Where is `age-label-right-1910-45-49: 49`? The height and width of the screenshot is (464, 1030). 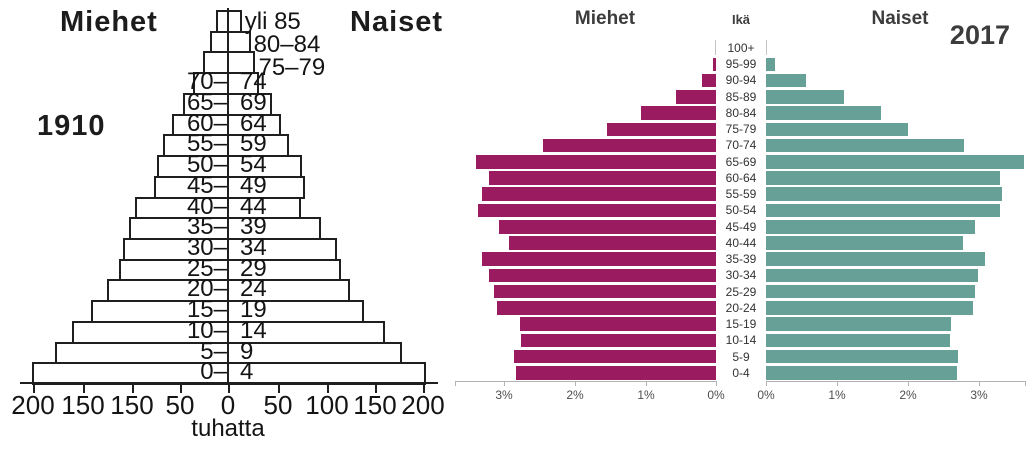 age-label-right-1910-45-49: 49 is located at coordinates (253, 185).